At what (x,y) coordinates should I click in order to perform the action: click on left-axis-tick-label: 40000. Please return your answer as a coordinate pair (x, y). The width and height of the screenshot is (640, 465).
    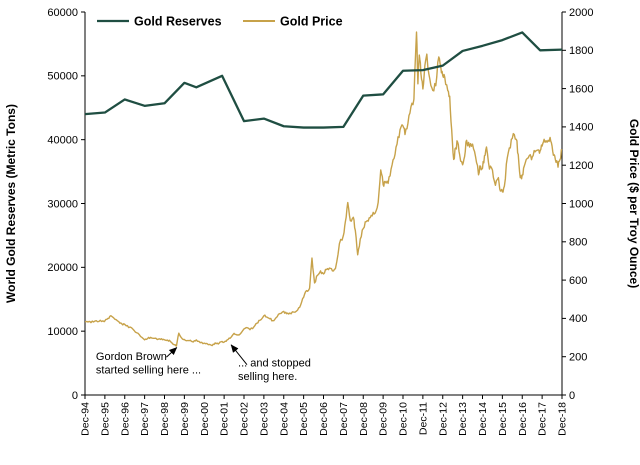
    Looking at the image, I should click on (62, 140).